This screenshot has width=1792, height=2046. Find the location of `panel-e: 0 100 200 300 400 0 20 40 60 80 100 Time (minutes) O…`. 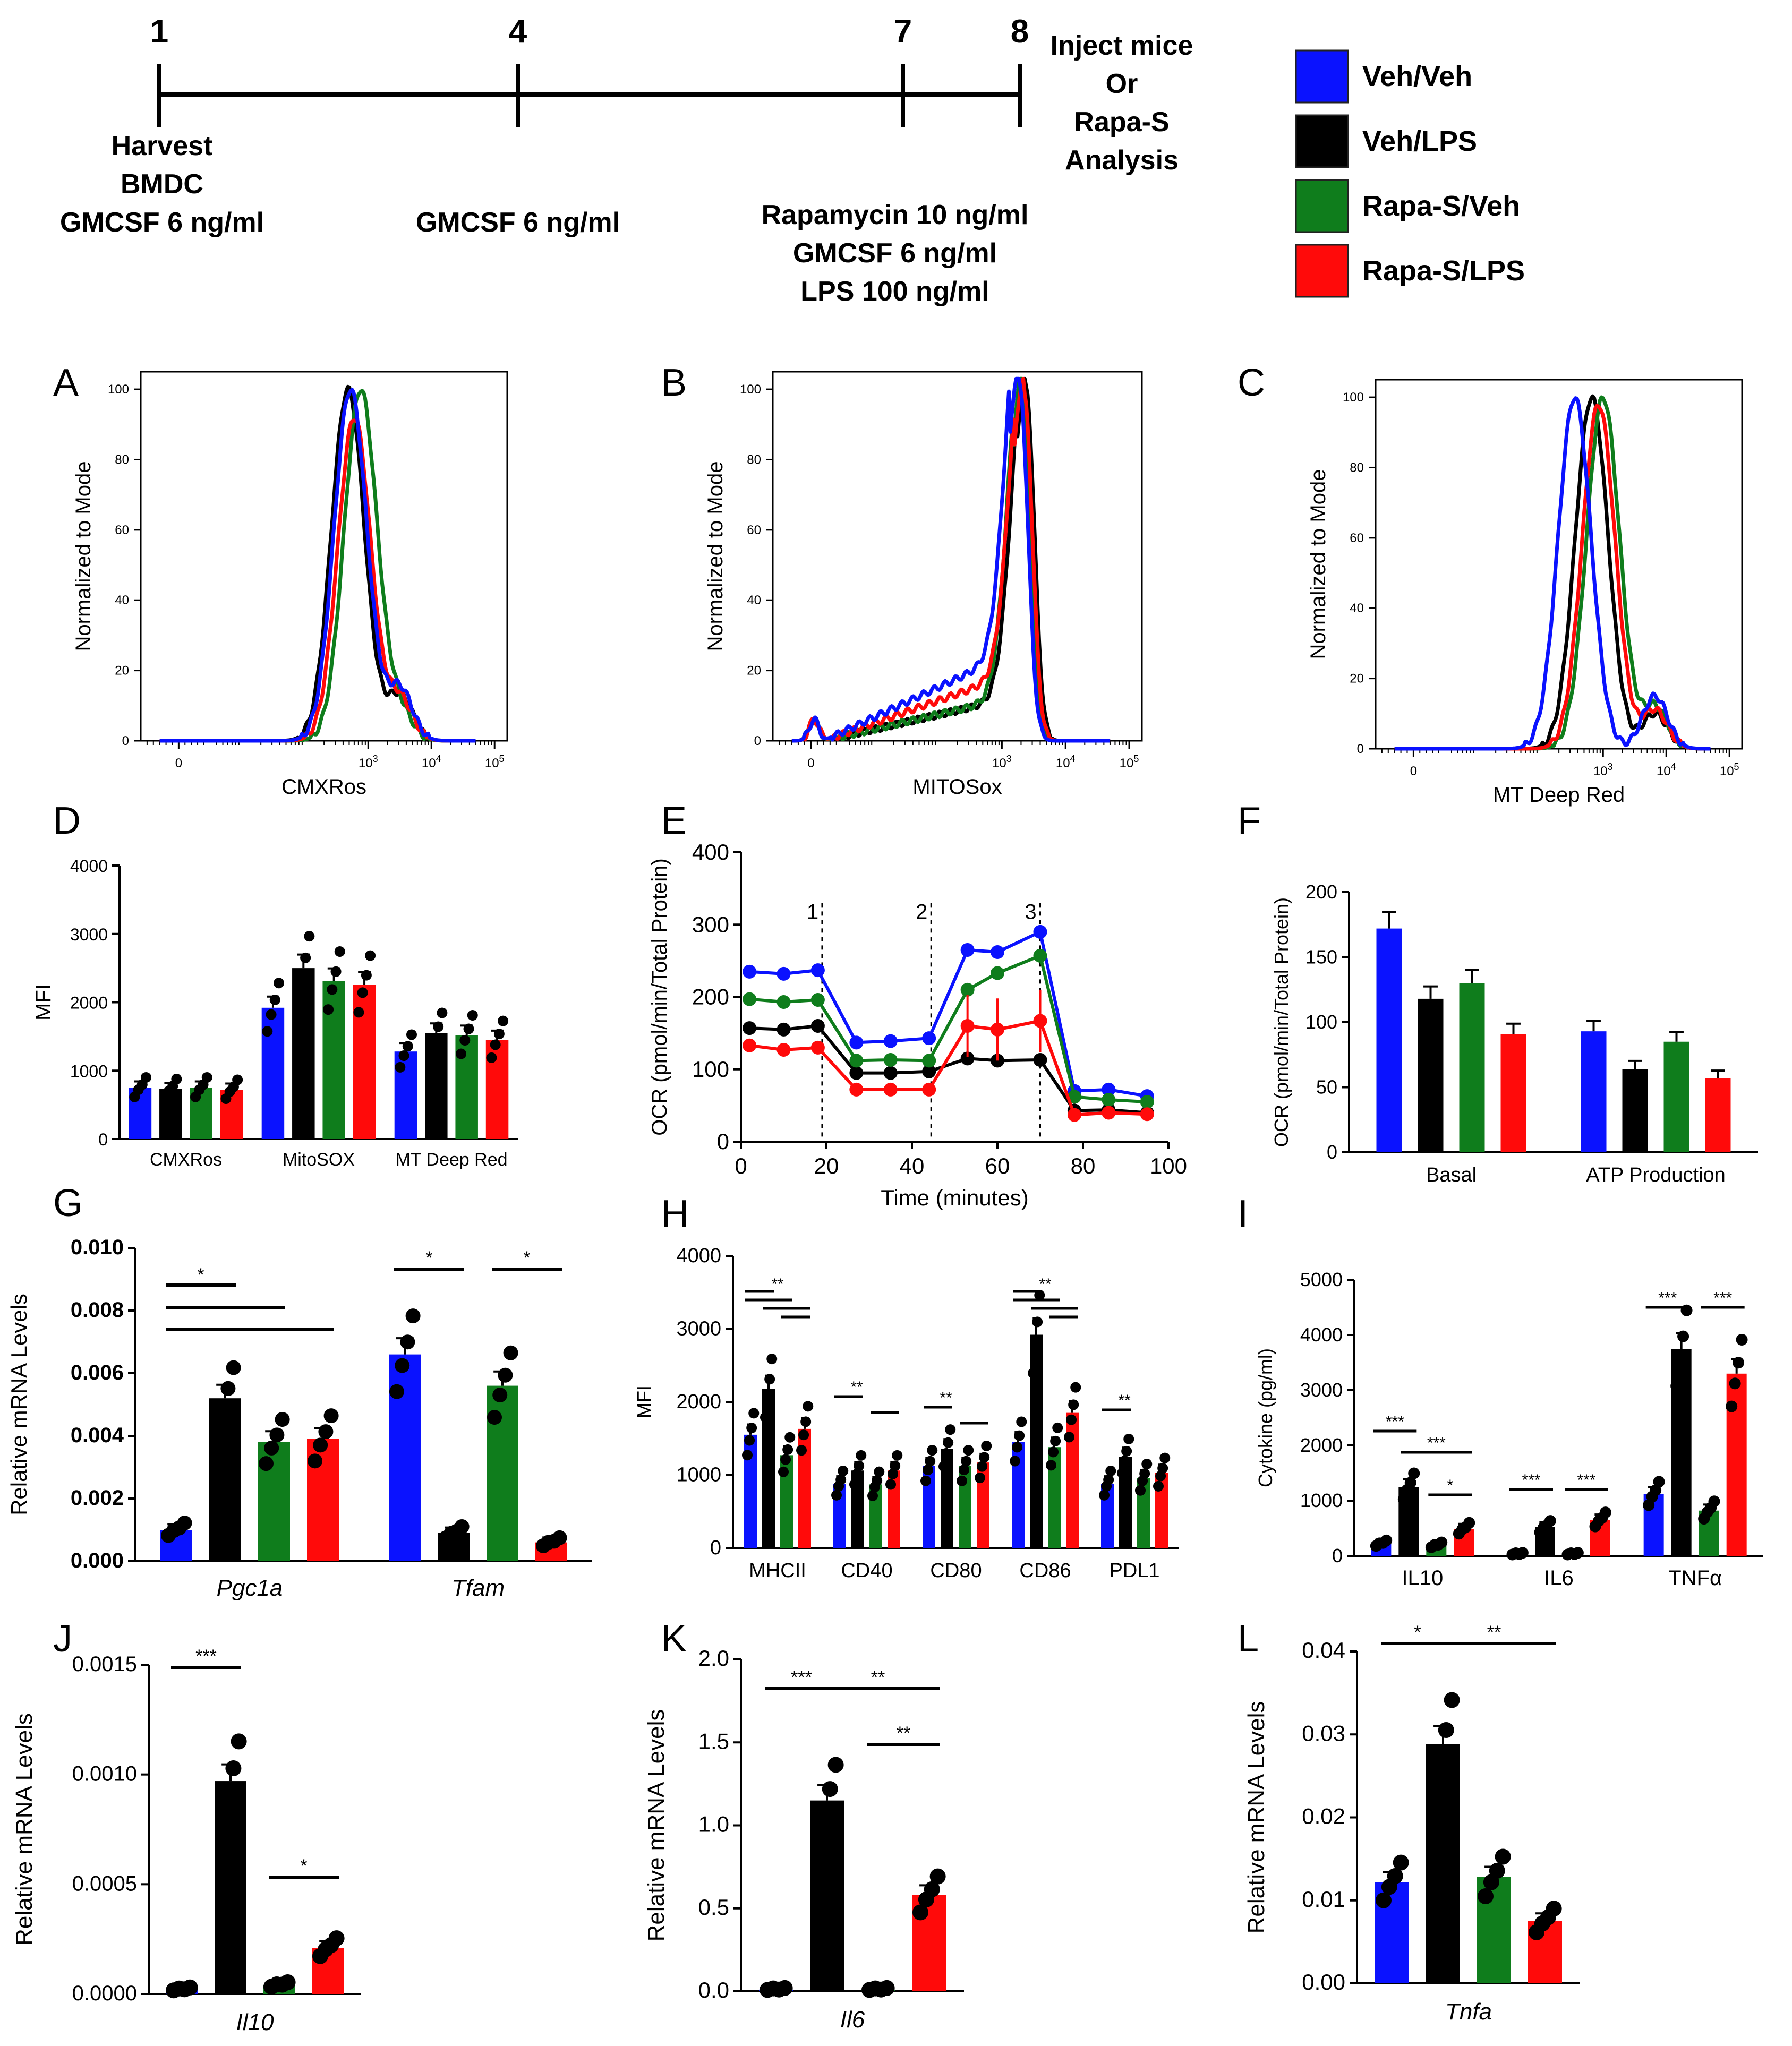

panel-e: 0 100 200 300 400 0 20 40 60 80 100 Time (minutes) O… is located at coordinates (917, 1025).